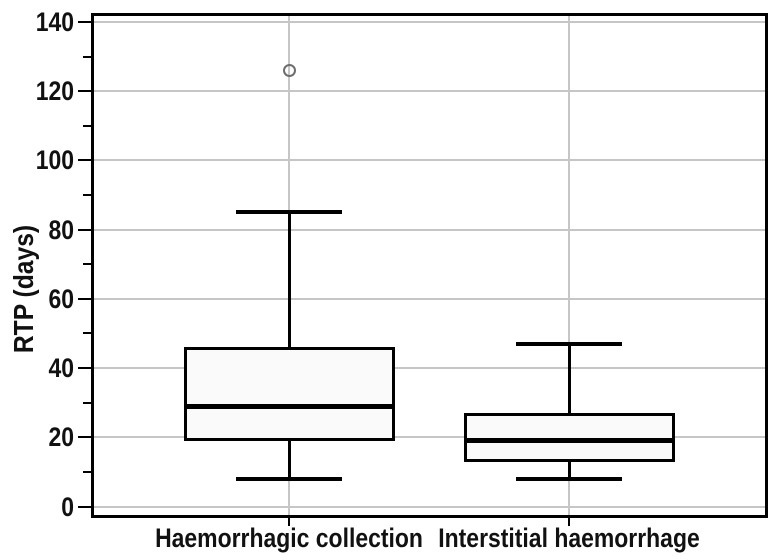 Image resolution: width=770 pixels, height=560 pixels. Describe the element at coordinates (61, 437) in the screenshot. I see `y-axis-tick-label: 20` at that location.